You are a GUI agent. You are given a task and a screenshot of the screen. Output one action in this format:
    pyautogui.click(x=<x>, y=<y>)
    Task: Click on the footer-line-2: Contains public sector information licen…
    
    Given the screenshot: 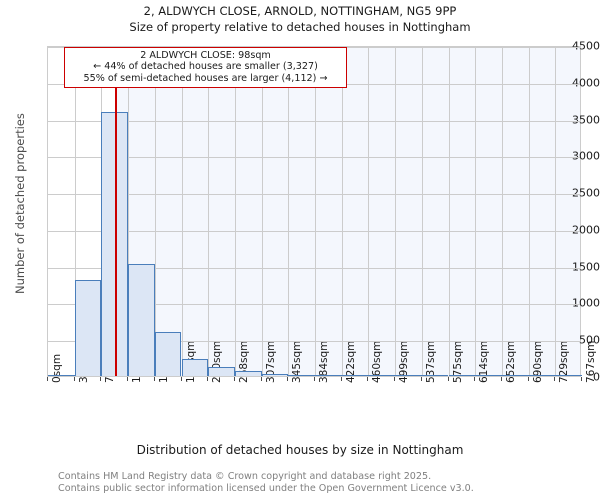 What is the action you would take?
    pyautogui.click(x=266, y=488)
    